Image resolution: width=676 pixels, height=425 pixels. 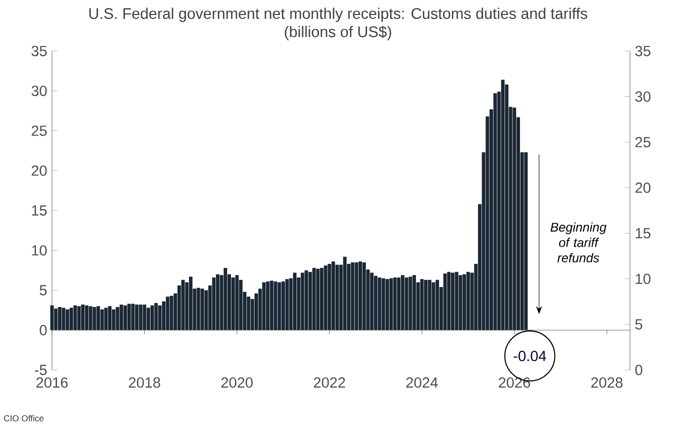 I want to click on y-tick-label: 35, so click(x=39, y=51).